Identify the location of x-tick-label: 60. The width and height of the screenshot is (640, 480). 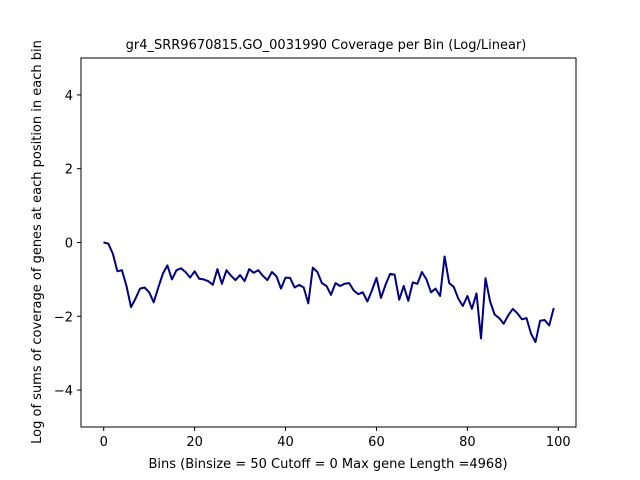
(376, 442).